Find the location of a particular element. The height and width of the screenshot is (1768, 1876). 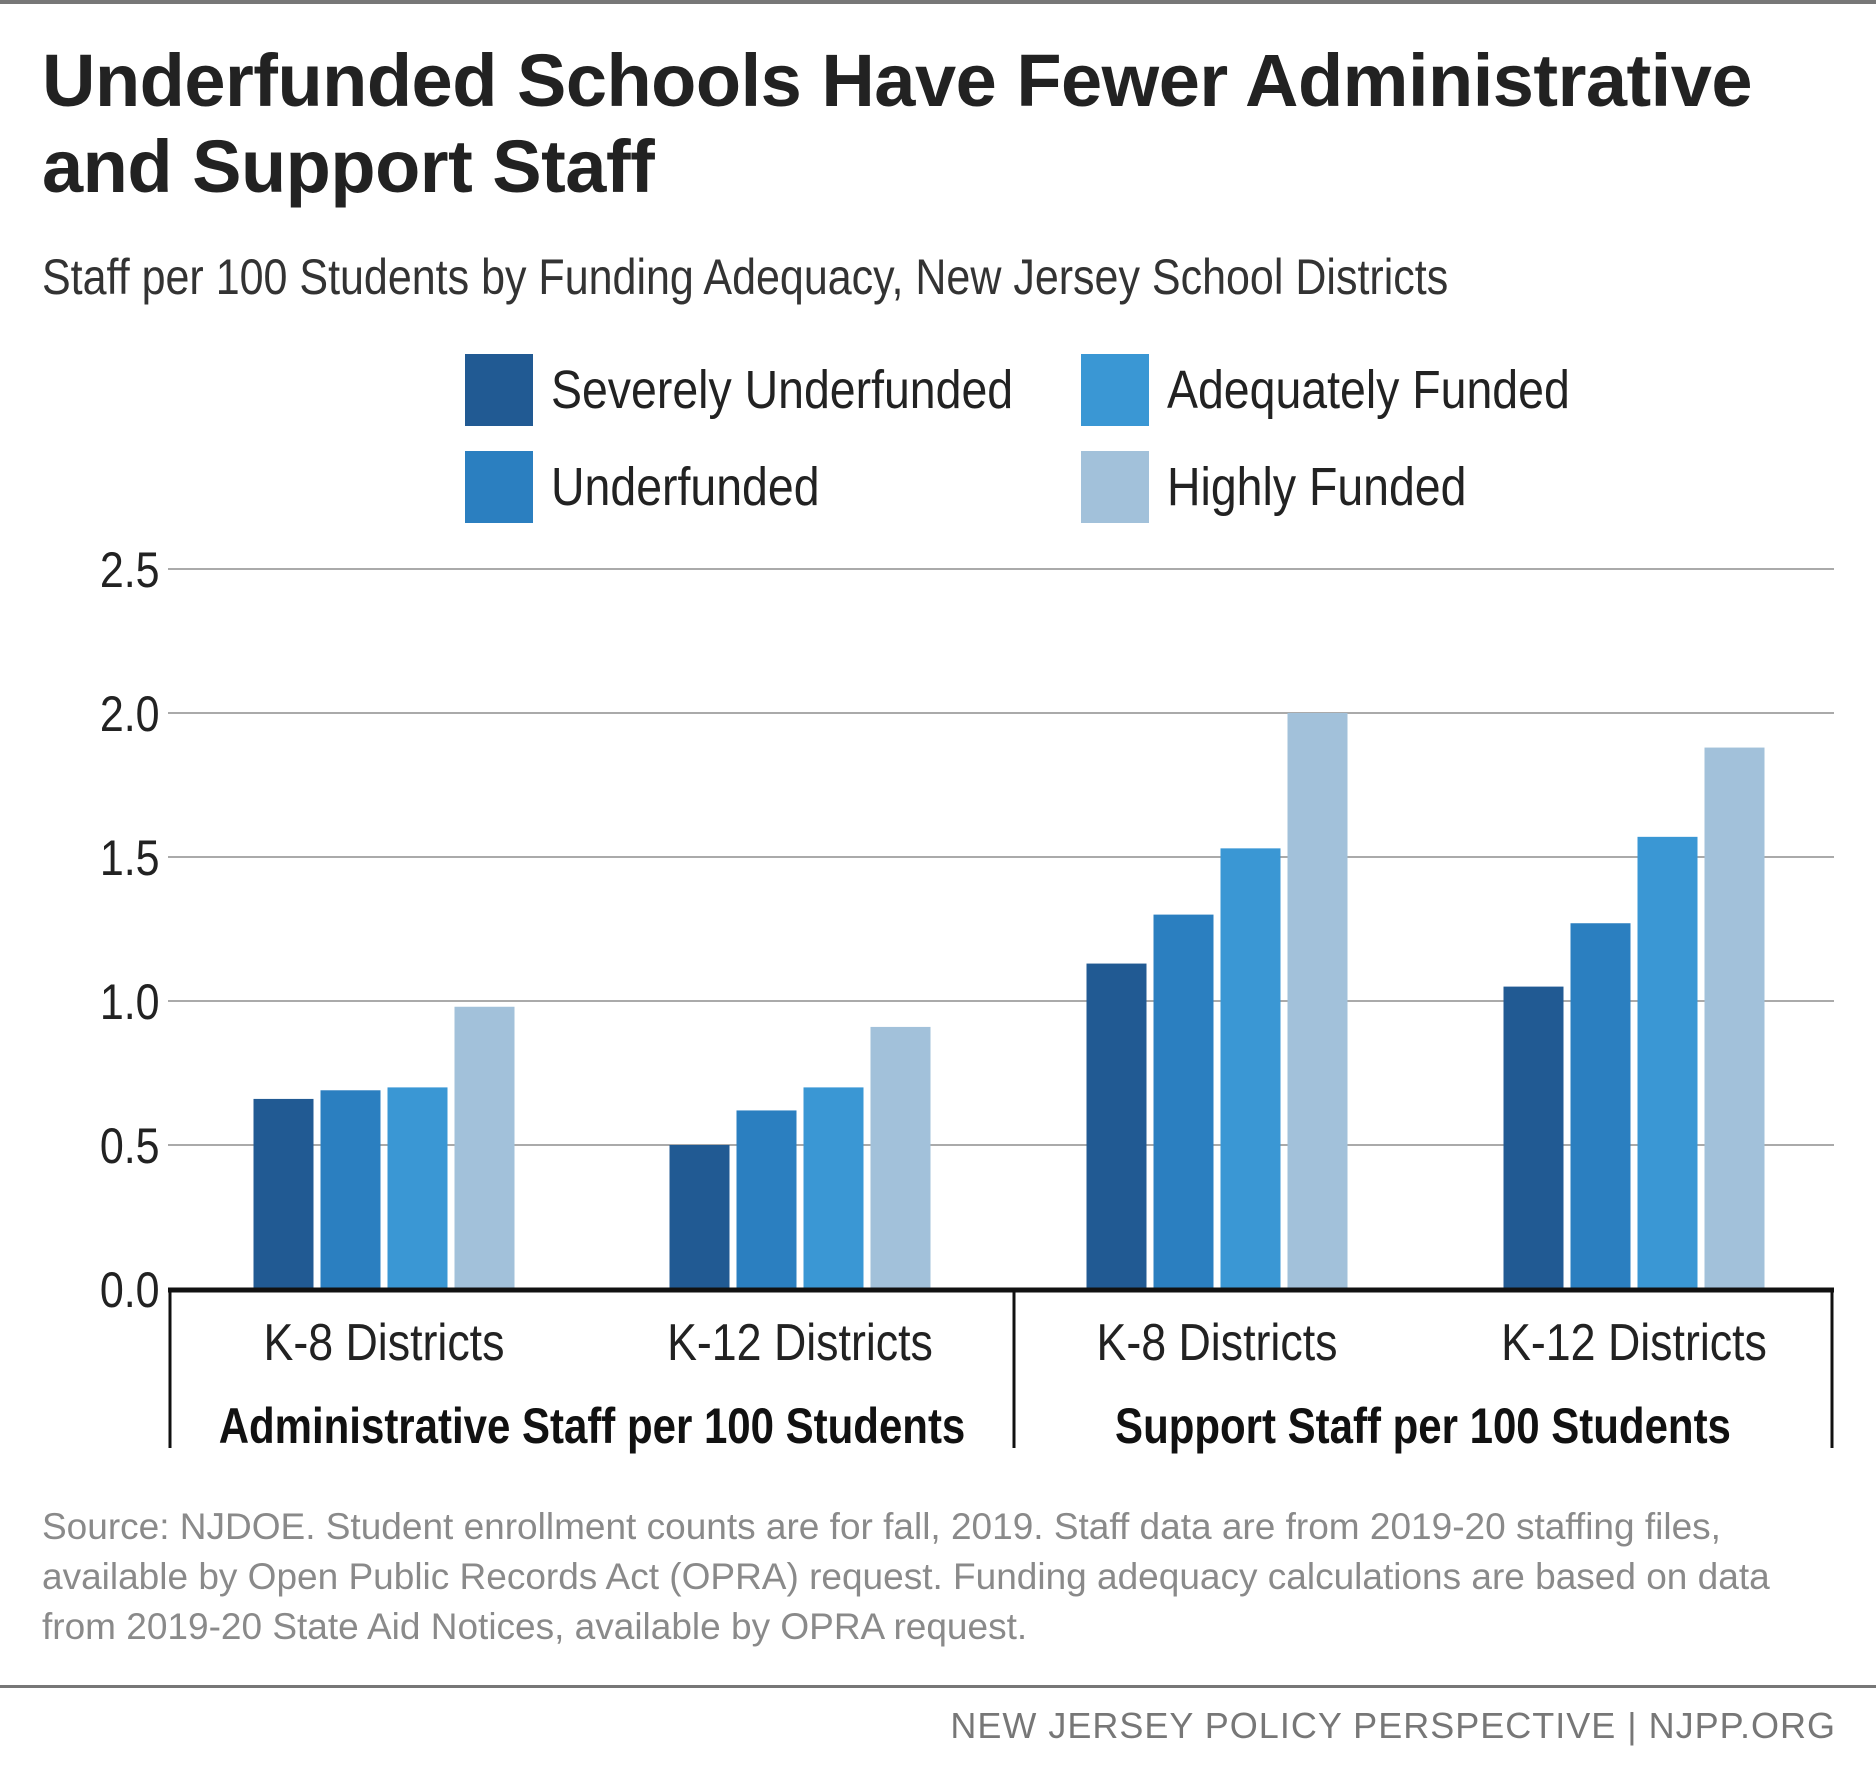

legend-label: Underfunded is located at coordinates (685, 487).